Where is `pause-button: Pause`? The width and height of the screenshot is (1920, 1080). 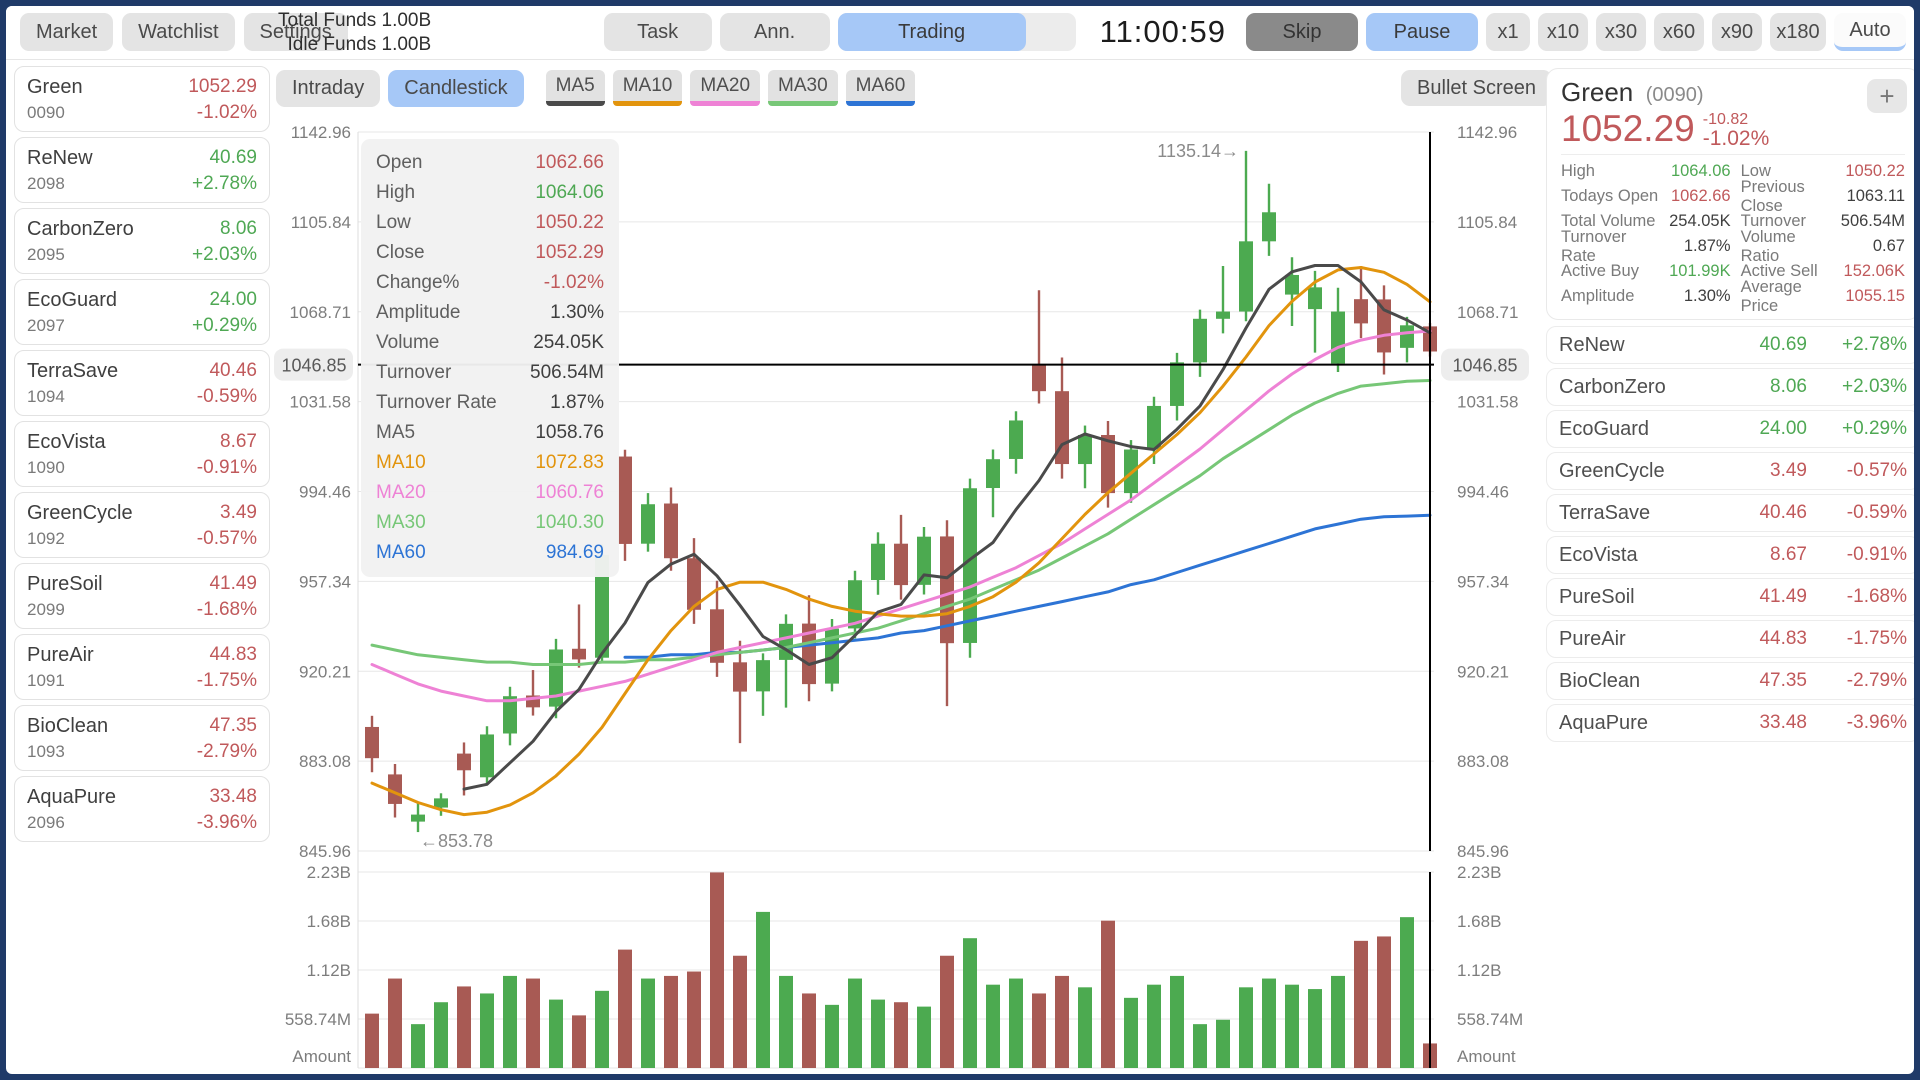 pause-button: Pause is located at coordinates (1422, 32).